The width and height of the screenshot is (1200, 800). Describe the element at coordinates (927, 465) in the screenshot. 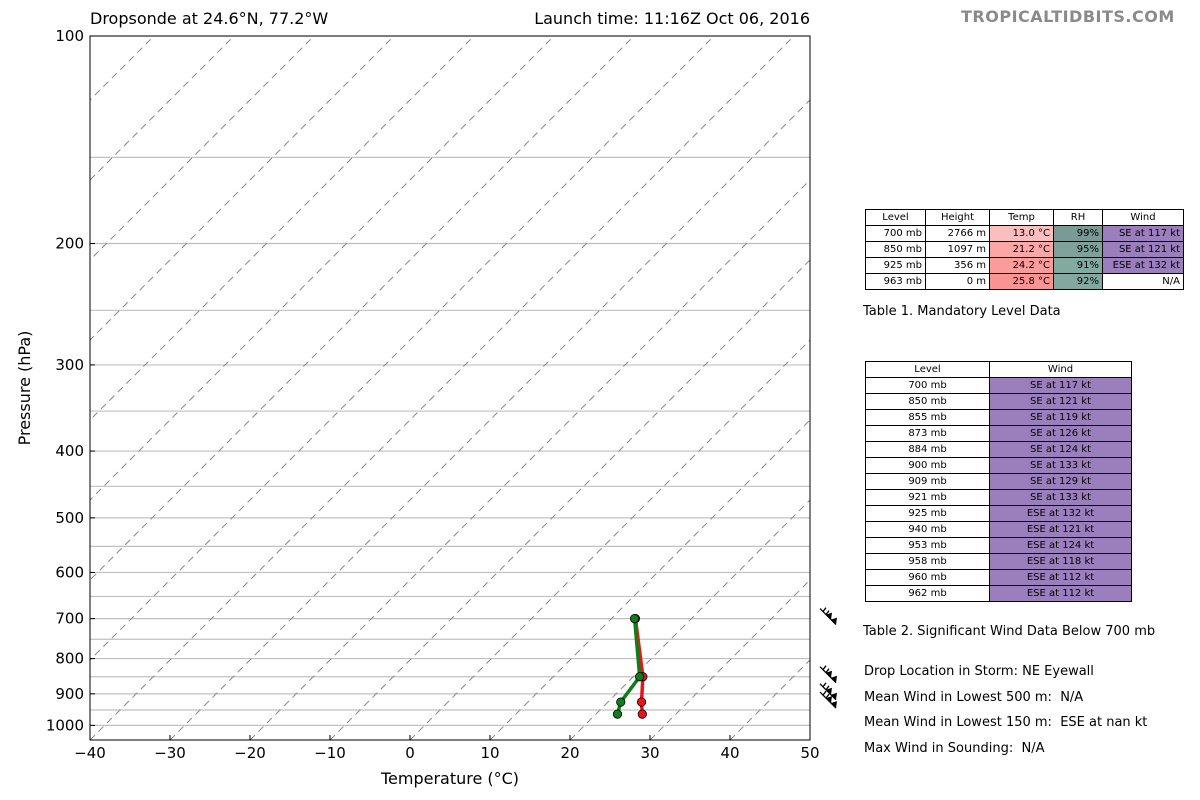

I see `level-cell: 900 mb` at that location.